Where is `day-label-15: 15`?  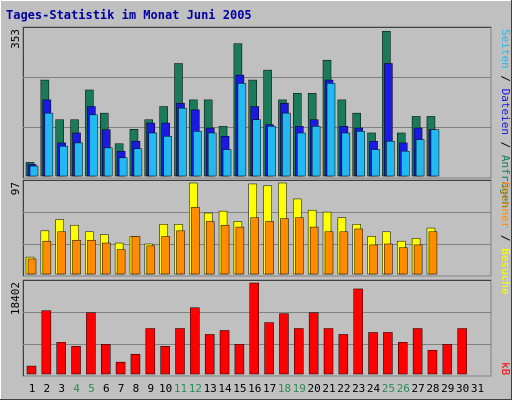
day-label-15: 15 is located at coordinates (239, 388).